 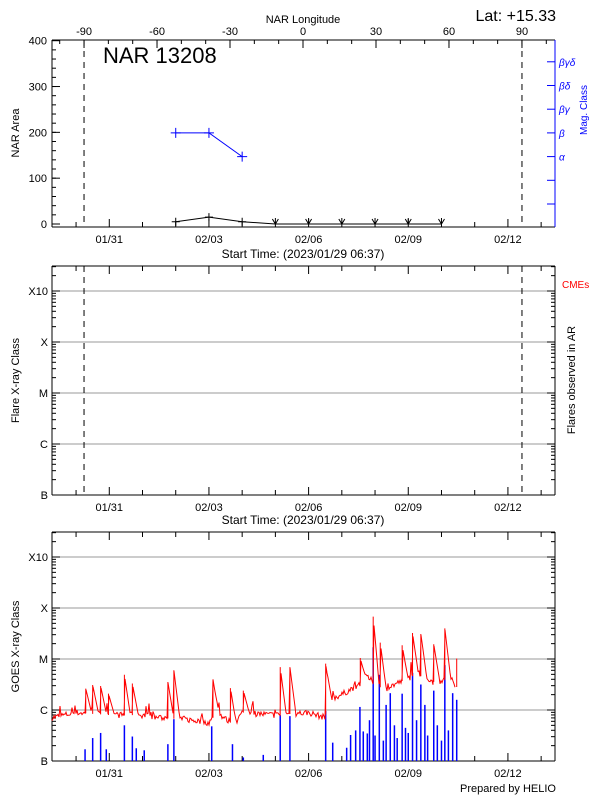 I want to click on top-x-axis-title: NAR Longitude, so click(x=303, y=20).